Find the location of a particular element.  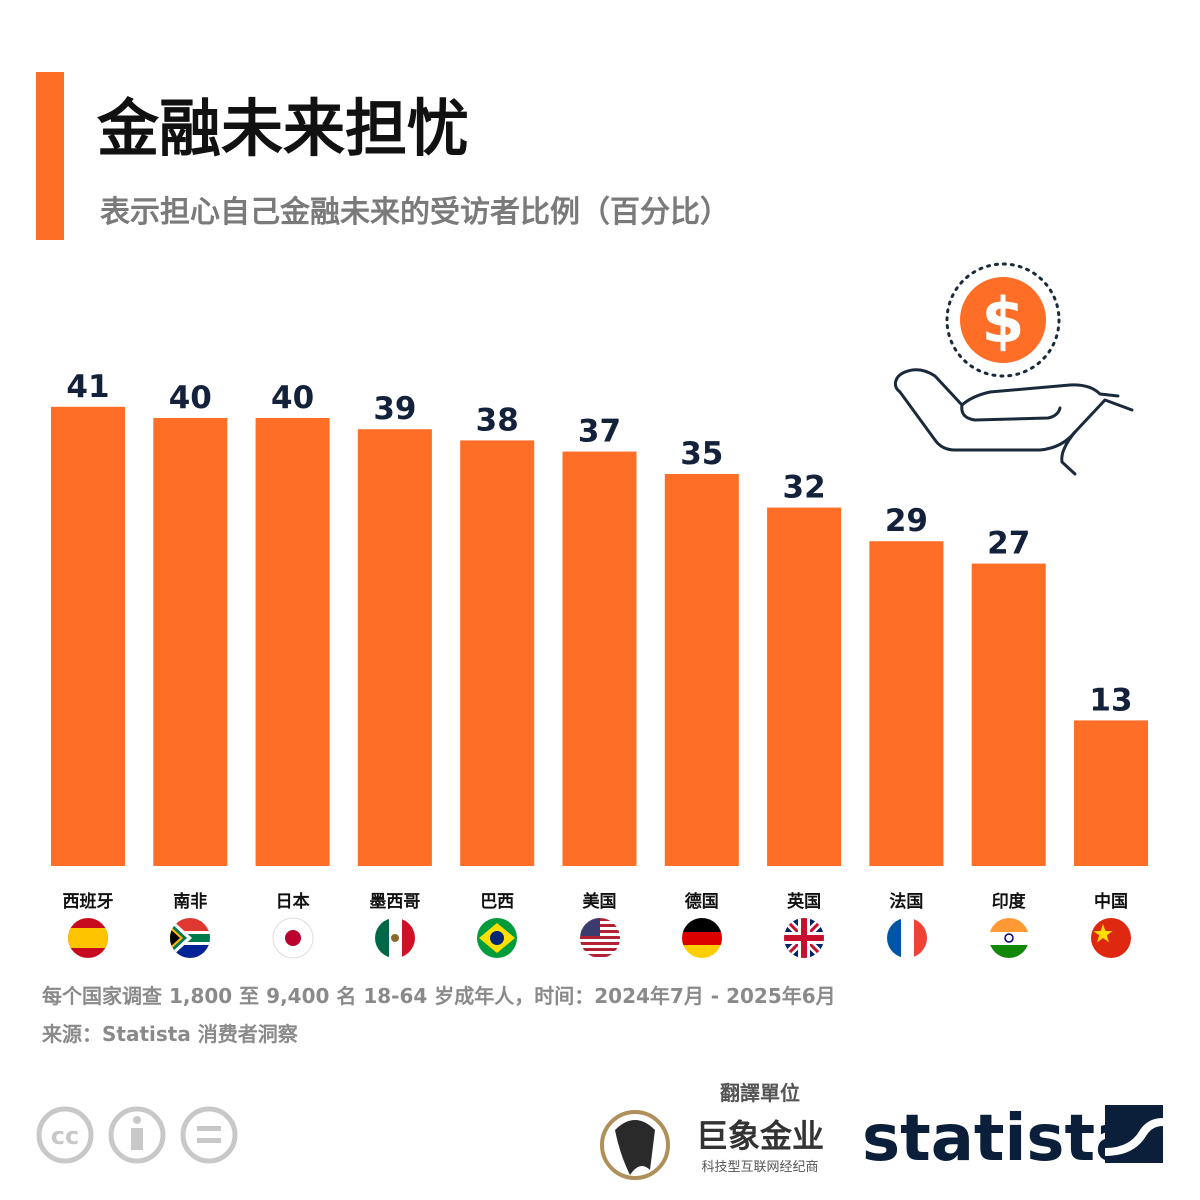

brand-logo is located at coordinates (1134, 1134).